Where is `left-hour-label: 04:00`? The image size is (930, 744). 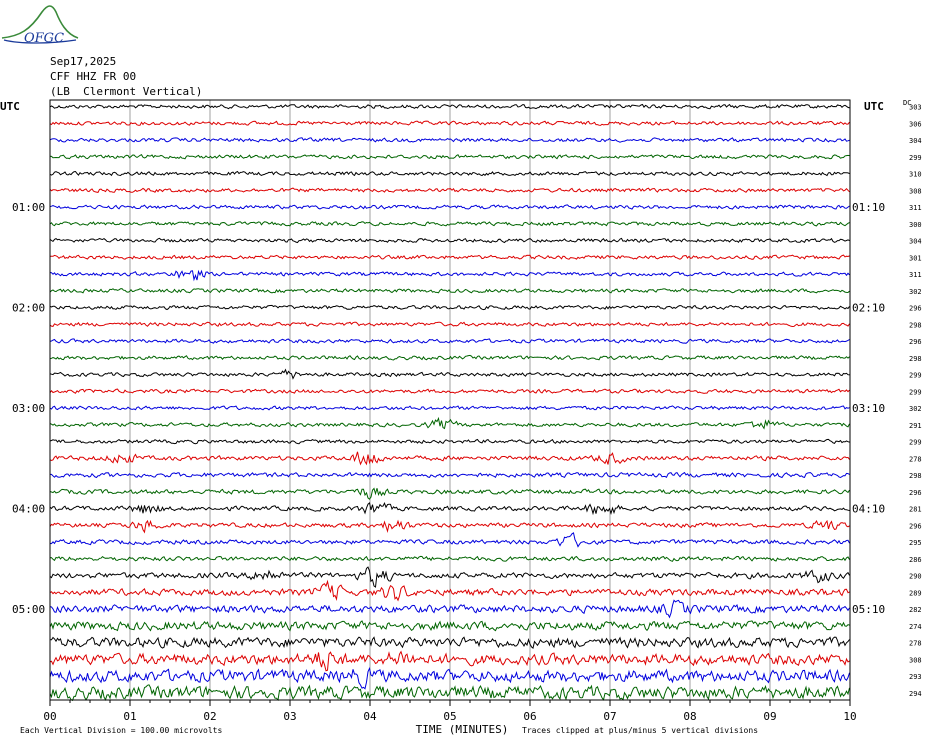 left-hour-label: 04:00 is located at coordinates (28, 509).